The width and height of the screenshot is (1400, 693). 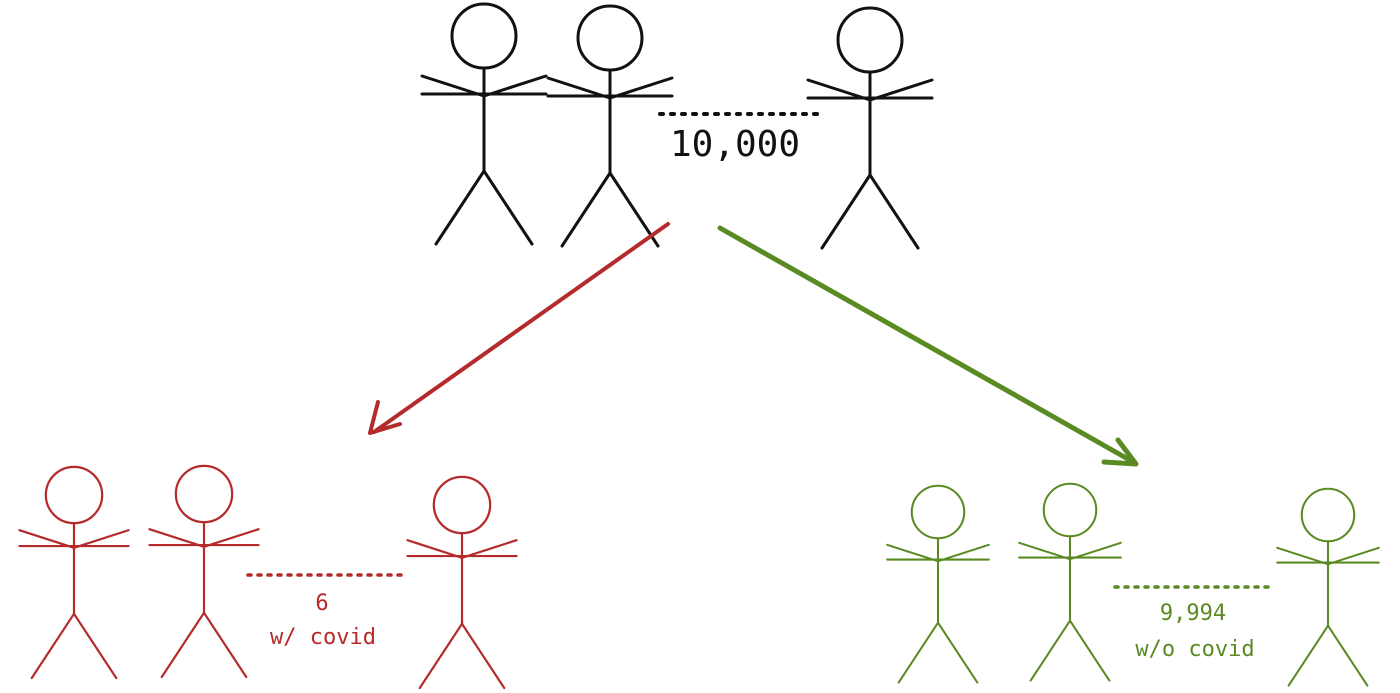 I want to click on negative-description-label: w/o covid, so click(x=1194, y=649).